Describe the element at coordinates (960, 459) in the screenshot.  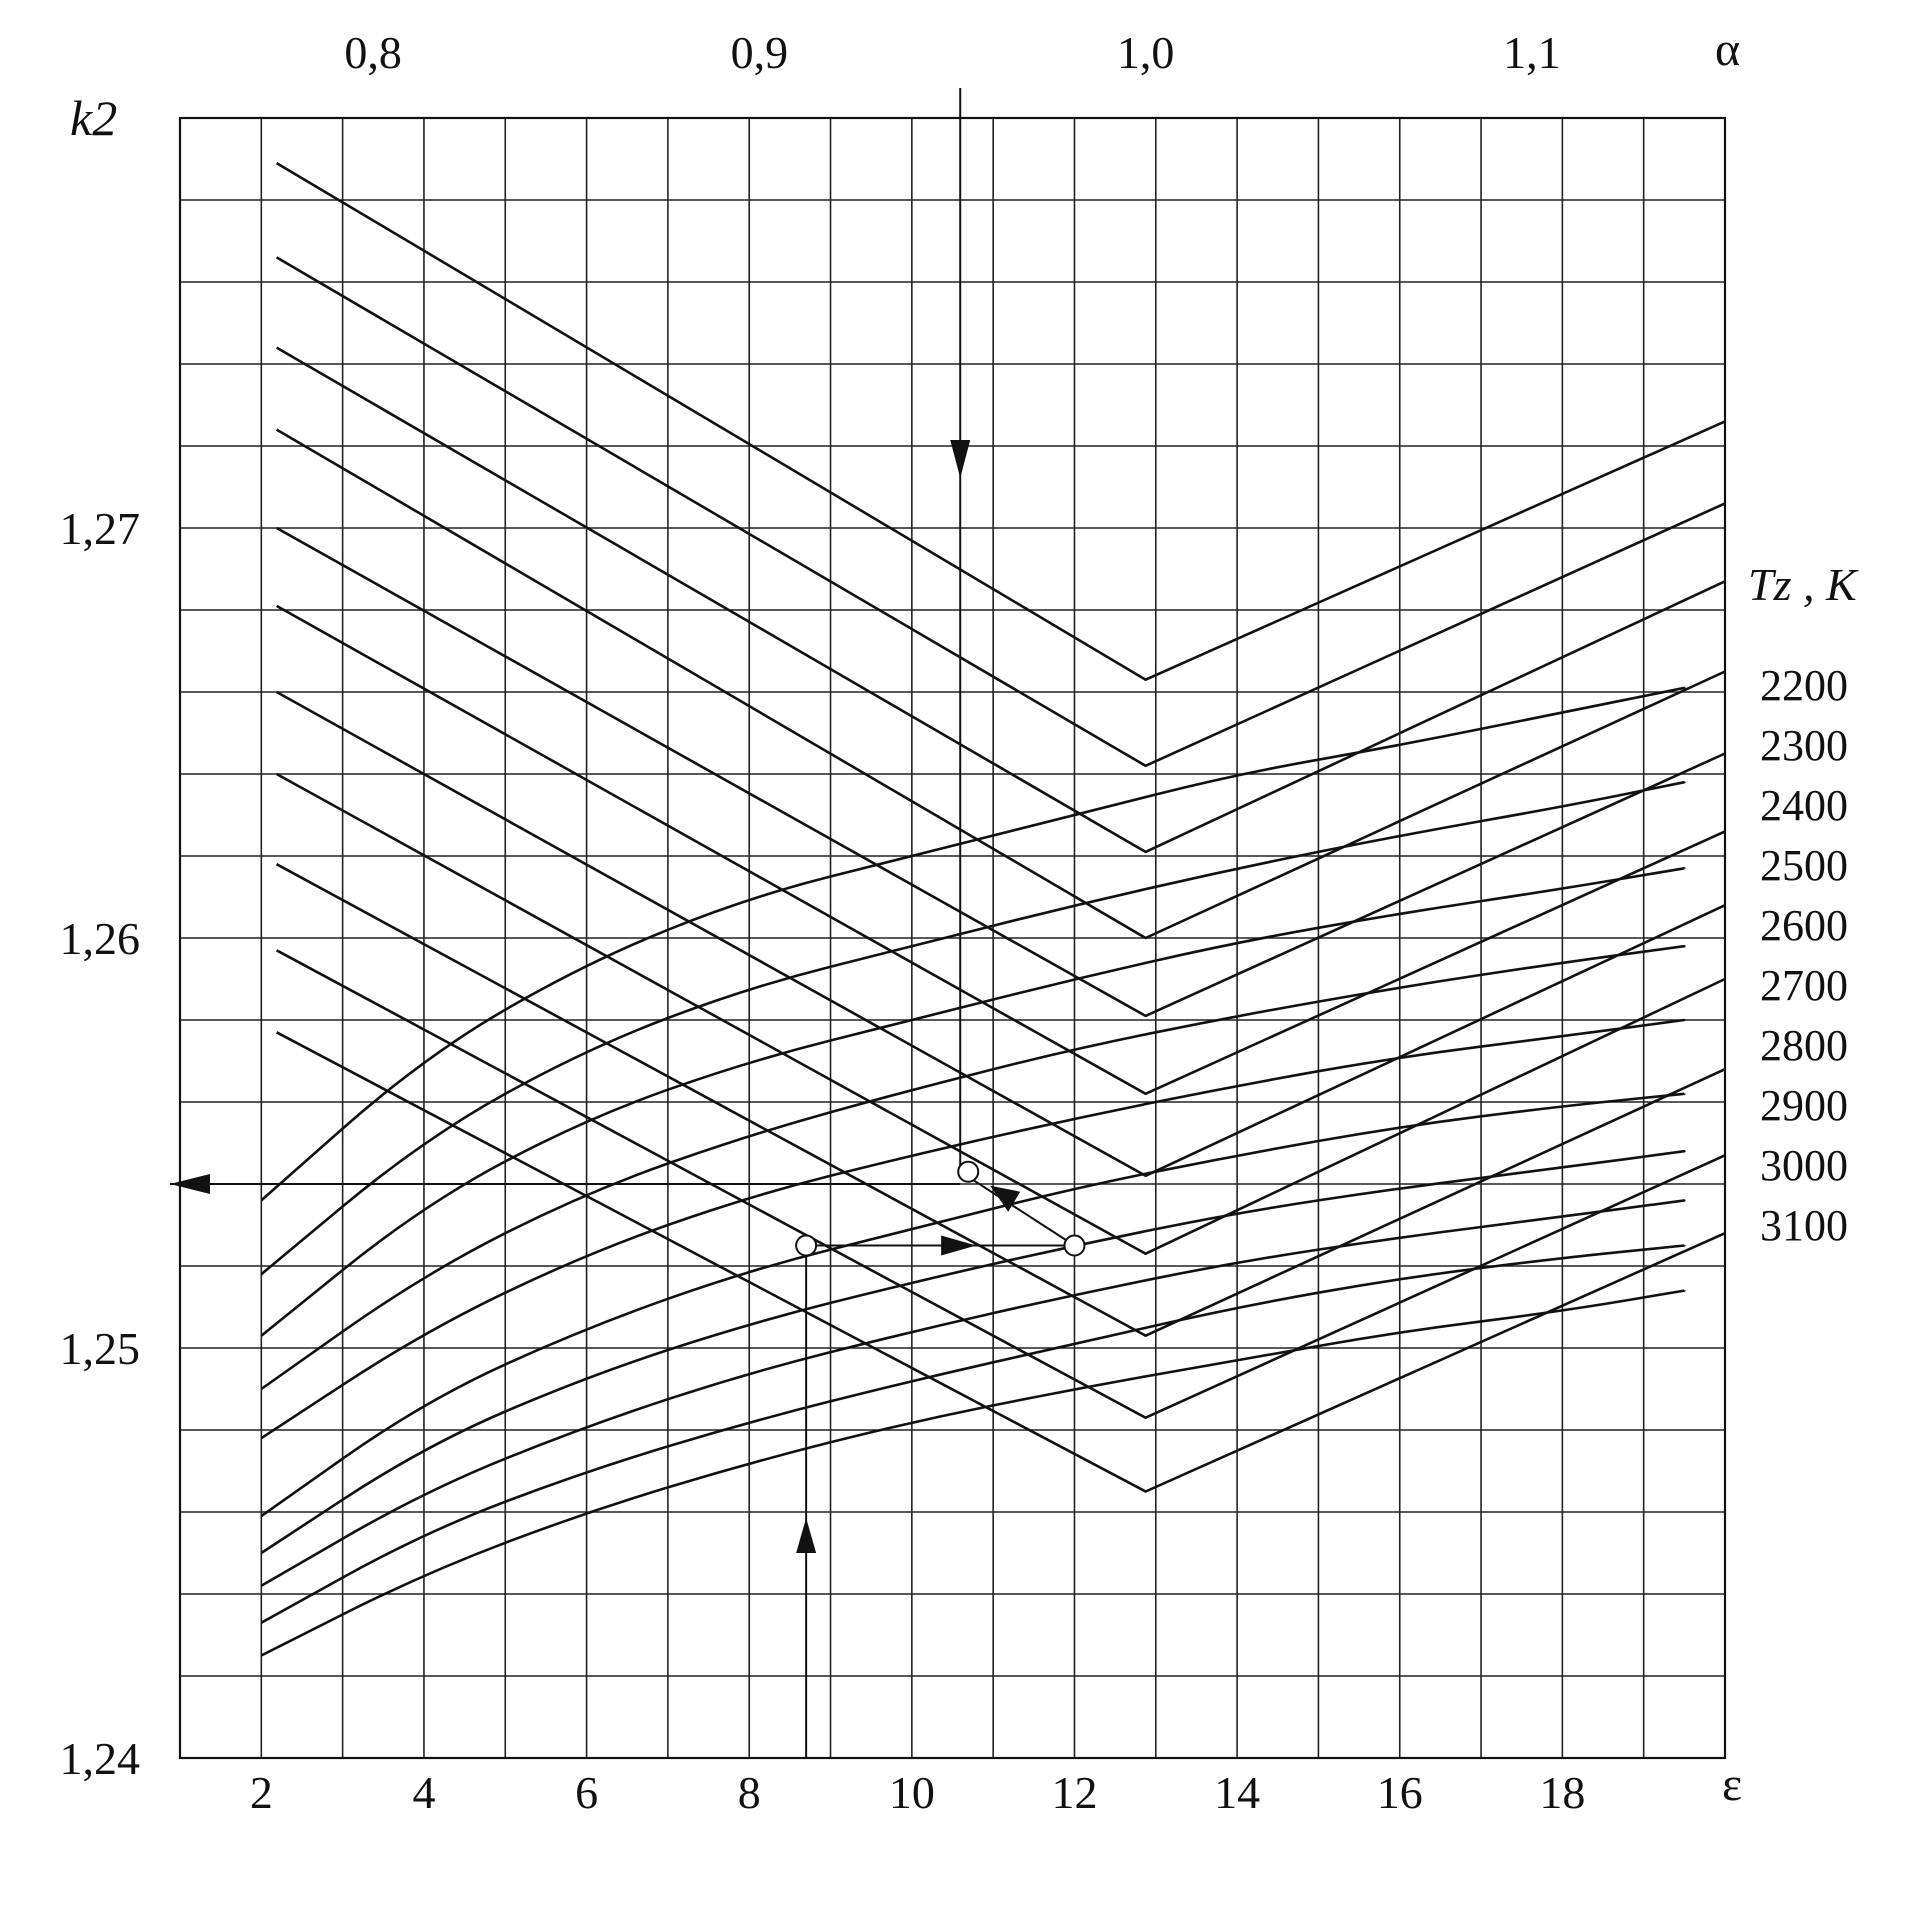
I see `arrow-down-icon` at that location.